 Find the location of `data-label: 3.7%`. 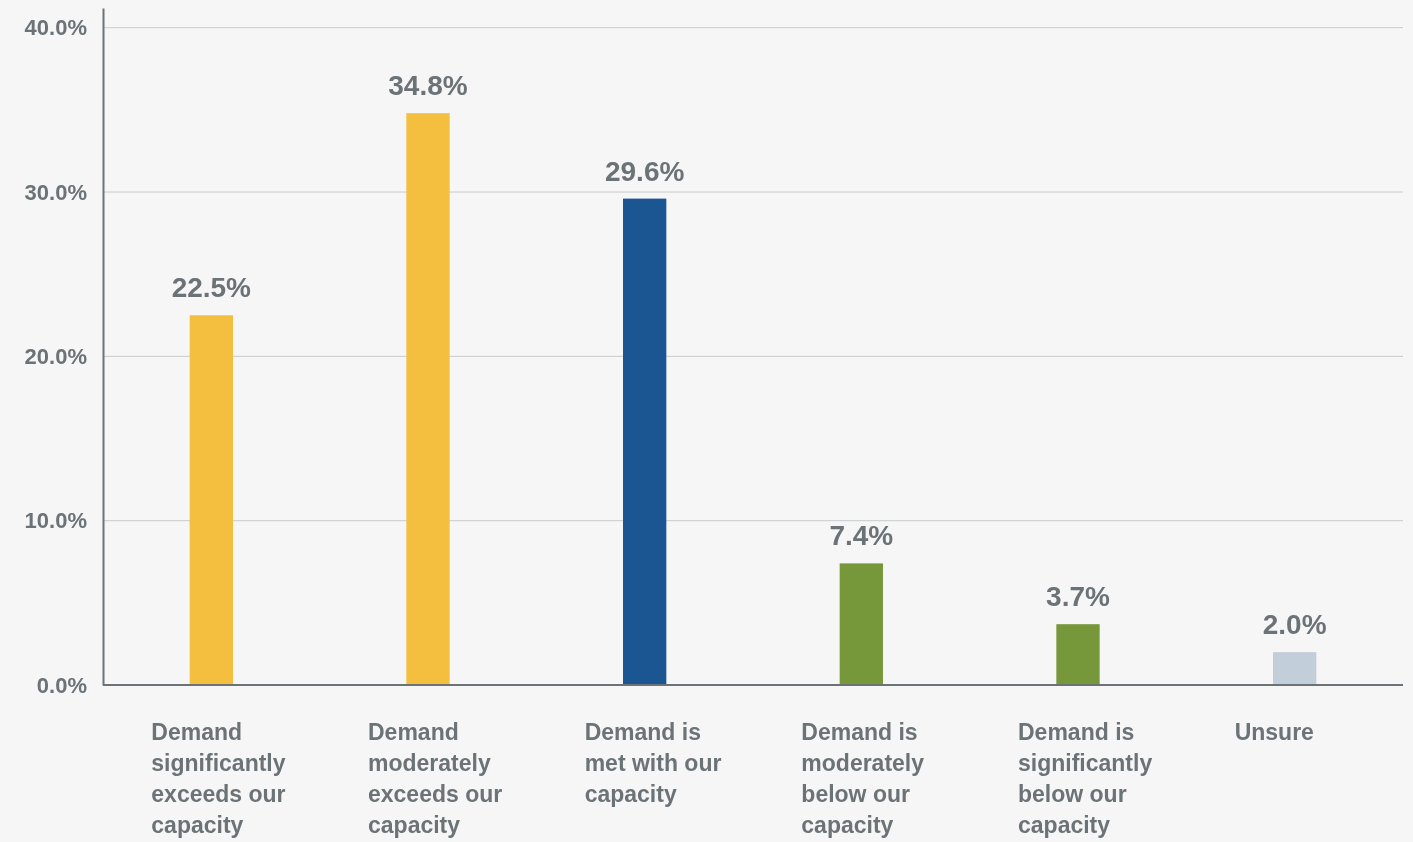

data-label: 3.7% is located at coordinates (1078, 597).